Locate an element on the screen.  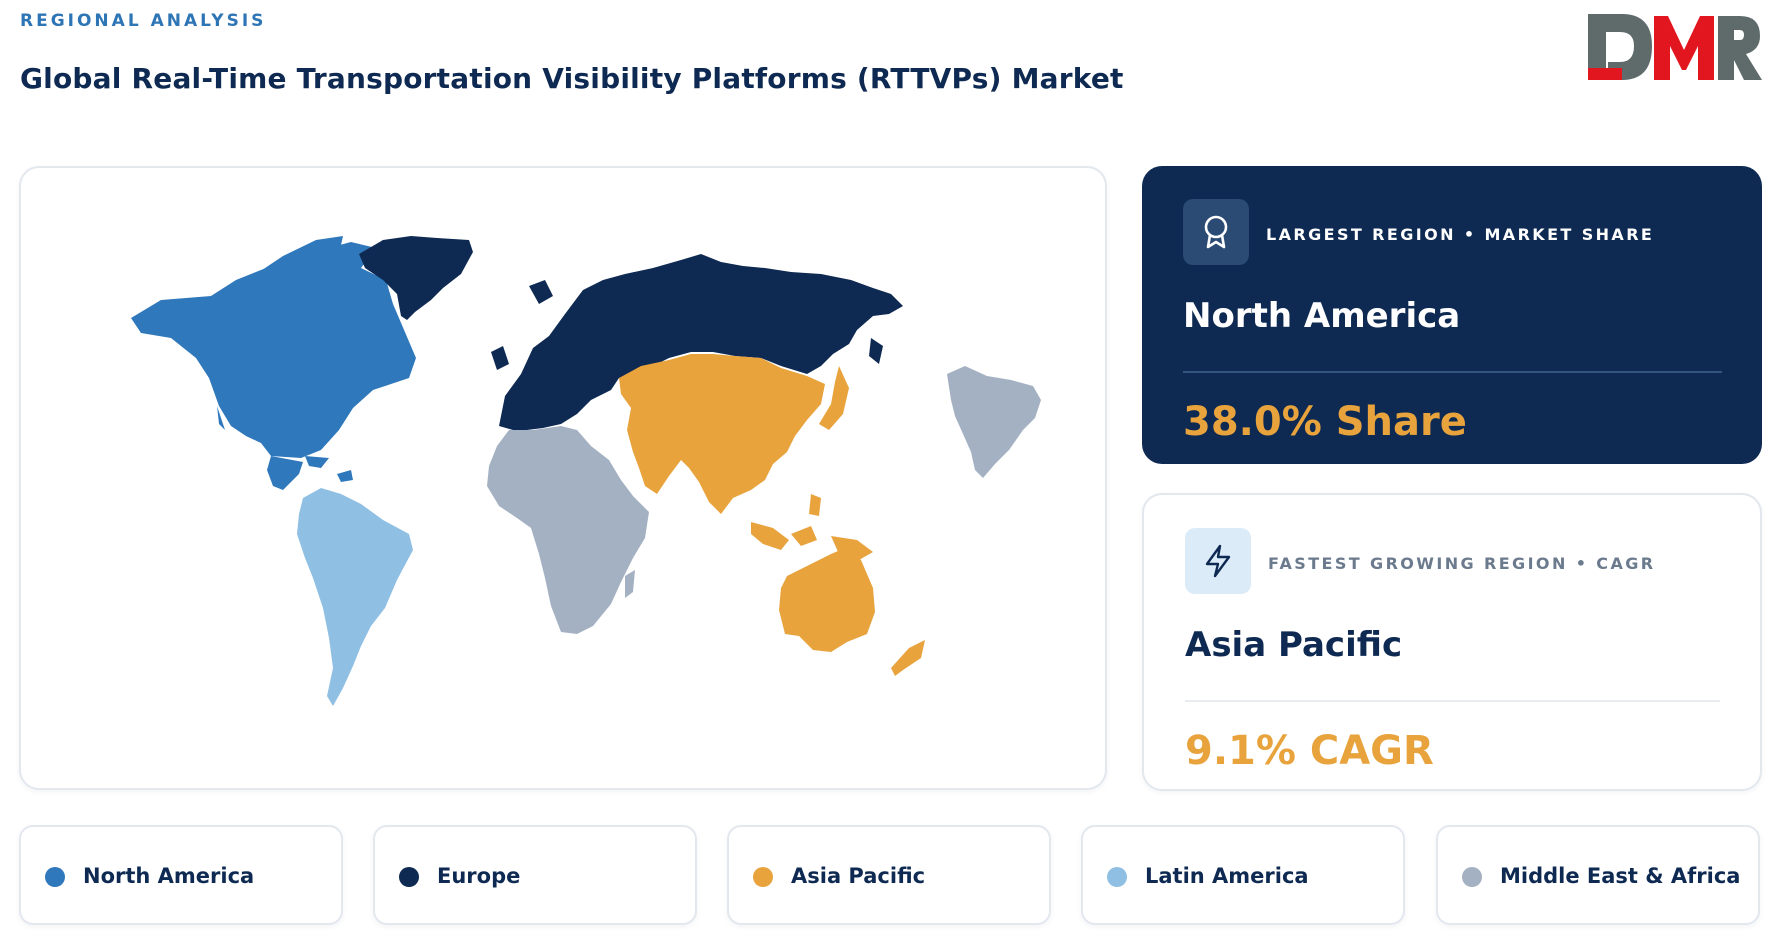
region-middle-east-africa is located at coordinates (764, 500).